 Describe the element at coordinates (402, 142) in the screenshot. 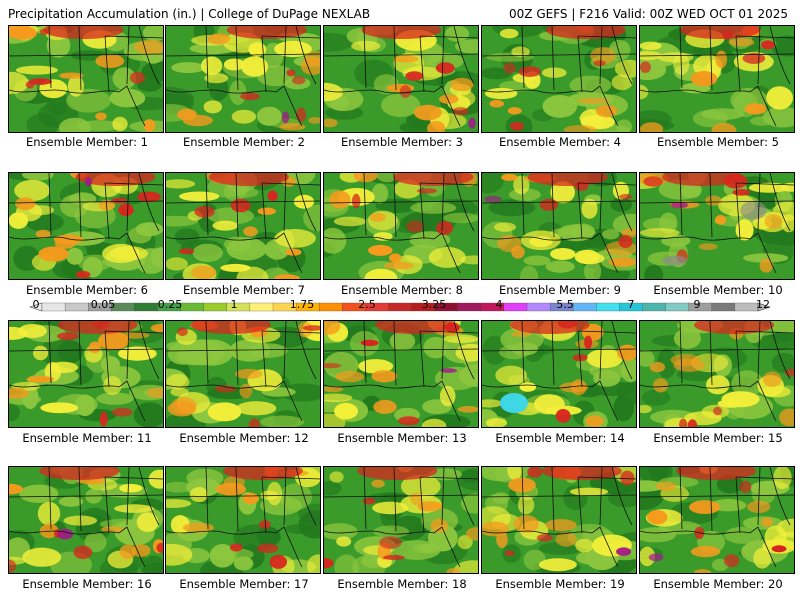

I see `ensemble-member-label: Ensemble Member: 3` at that location.